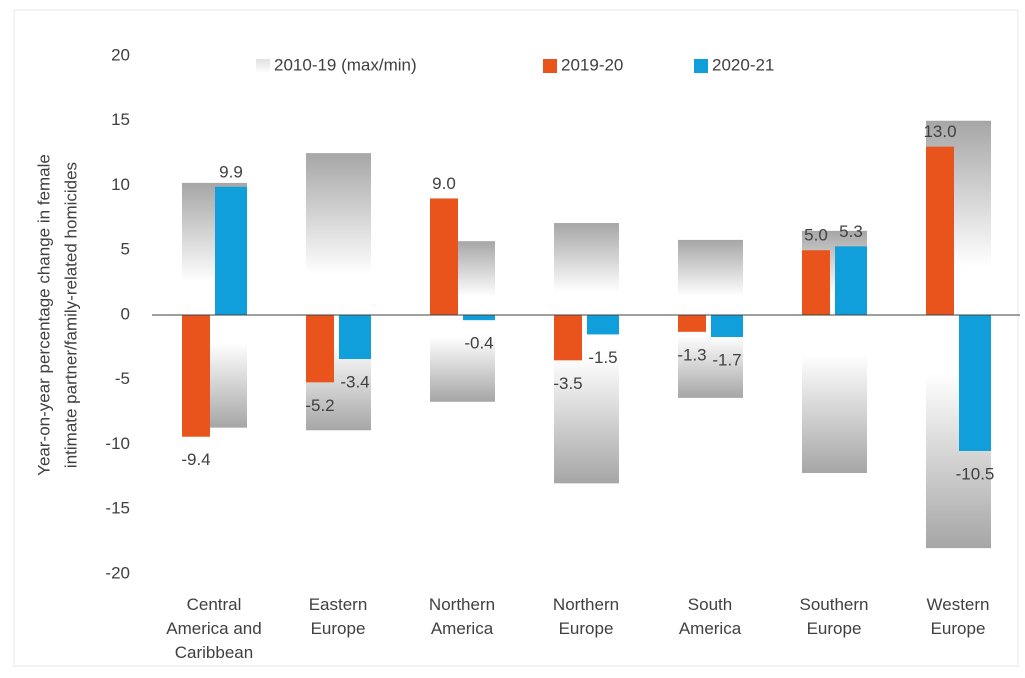  What do you see at coordinates (834, 604) in the screenshot?
I see `x-tick-line: Southern` at bounding box center [834, 604].